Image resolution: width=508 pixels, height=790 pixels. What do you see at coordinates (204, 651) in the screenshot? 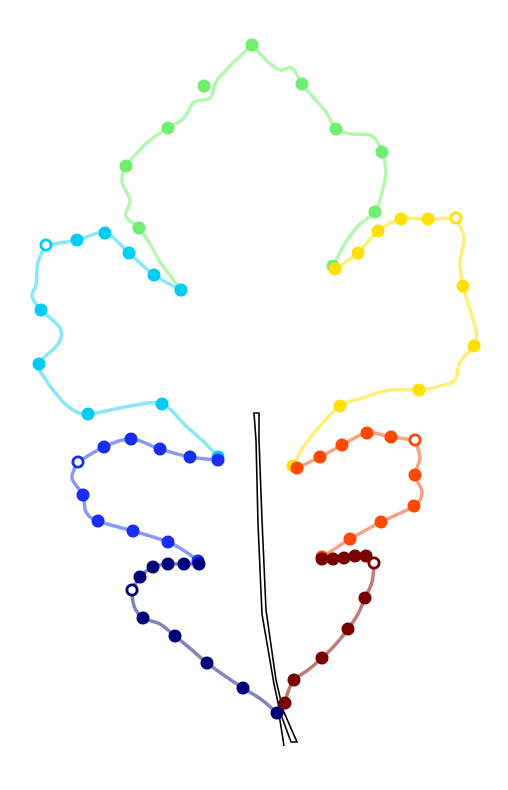
I see `base-left-line` at bounding box center [204, 651].